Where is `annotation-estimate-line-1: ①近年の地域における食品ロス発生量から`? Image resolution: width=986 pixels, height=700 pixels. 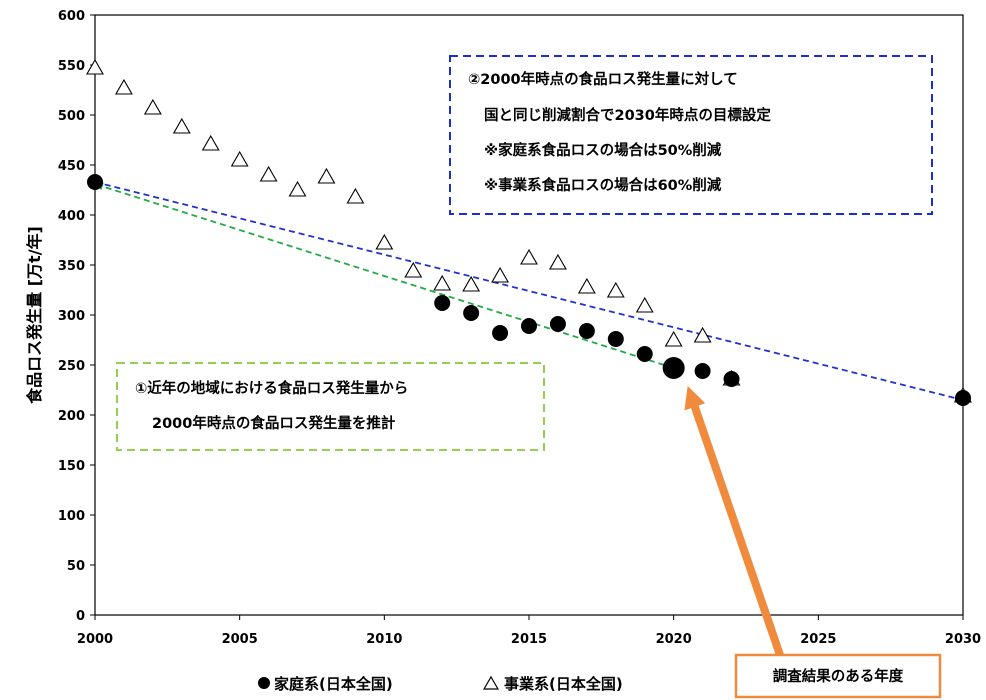
annotation-estimate-line-1: ①近年の地域における食品ロス発生量から is located at coordinates (271, 388).